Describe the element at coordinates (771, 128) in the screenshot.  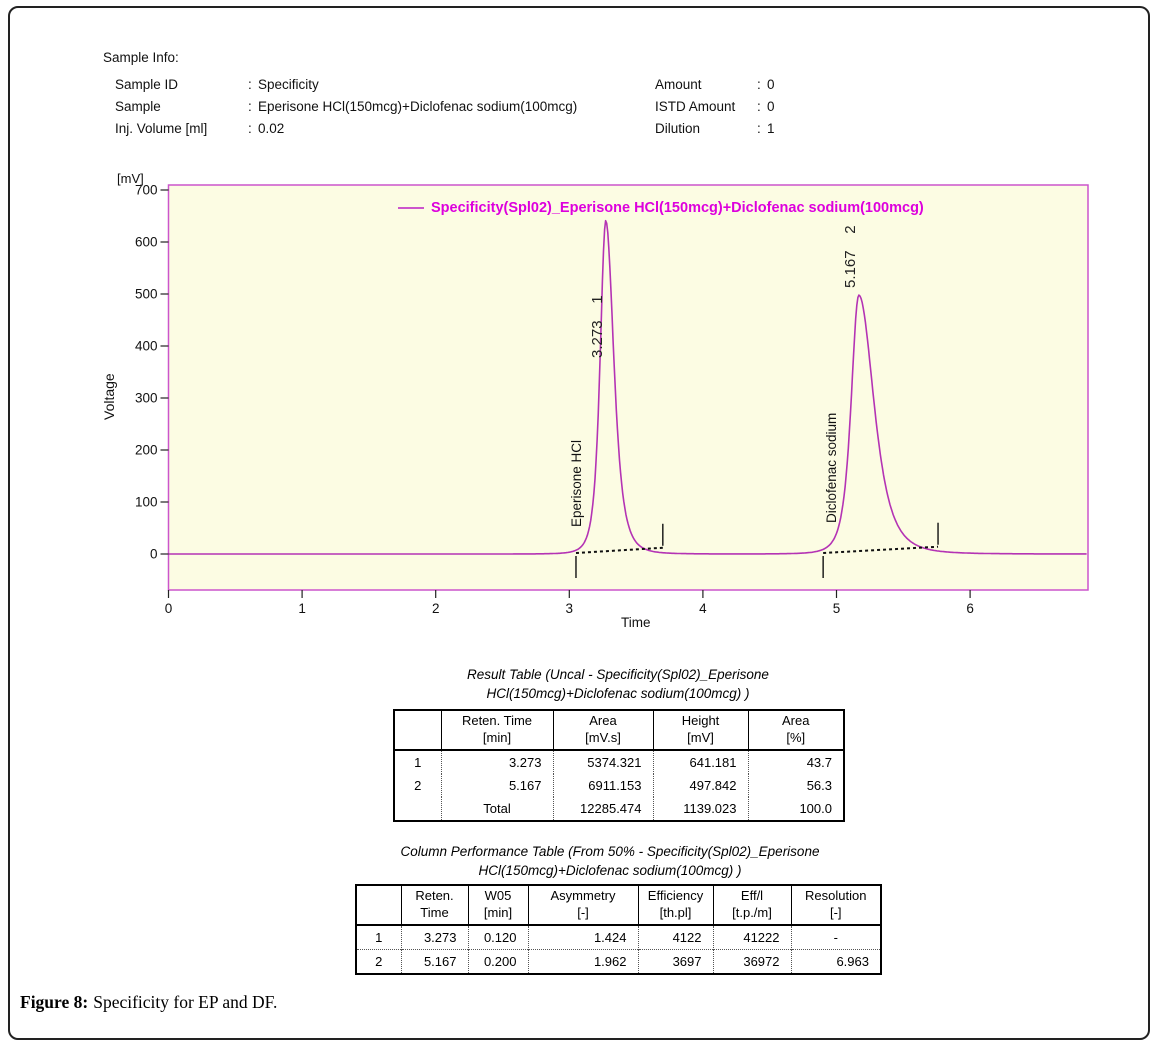
I see `field-value: 1` at that location.